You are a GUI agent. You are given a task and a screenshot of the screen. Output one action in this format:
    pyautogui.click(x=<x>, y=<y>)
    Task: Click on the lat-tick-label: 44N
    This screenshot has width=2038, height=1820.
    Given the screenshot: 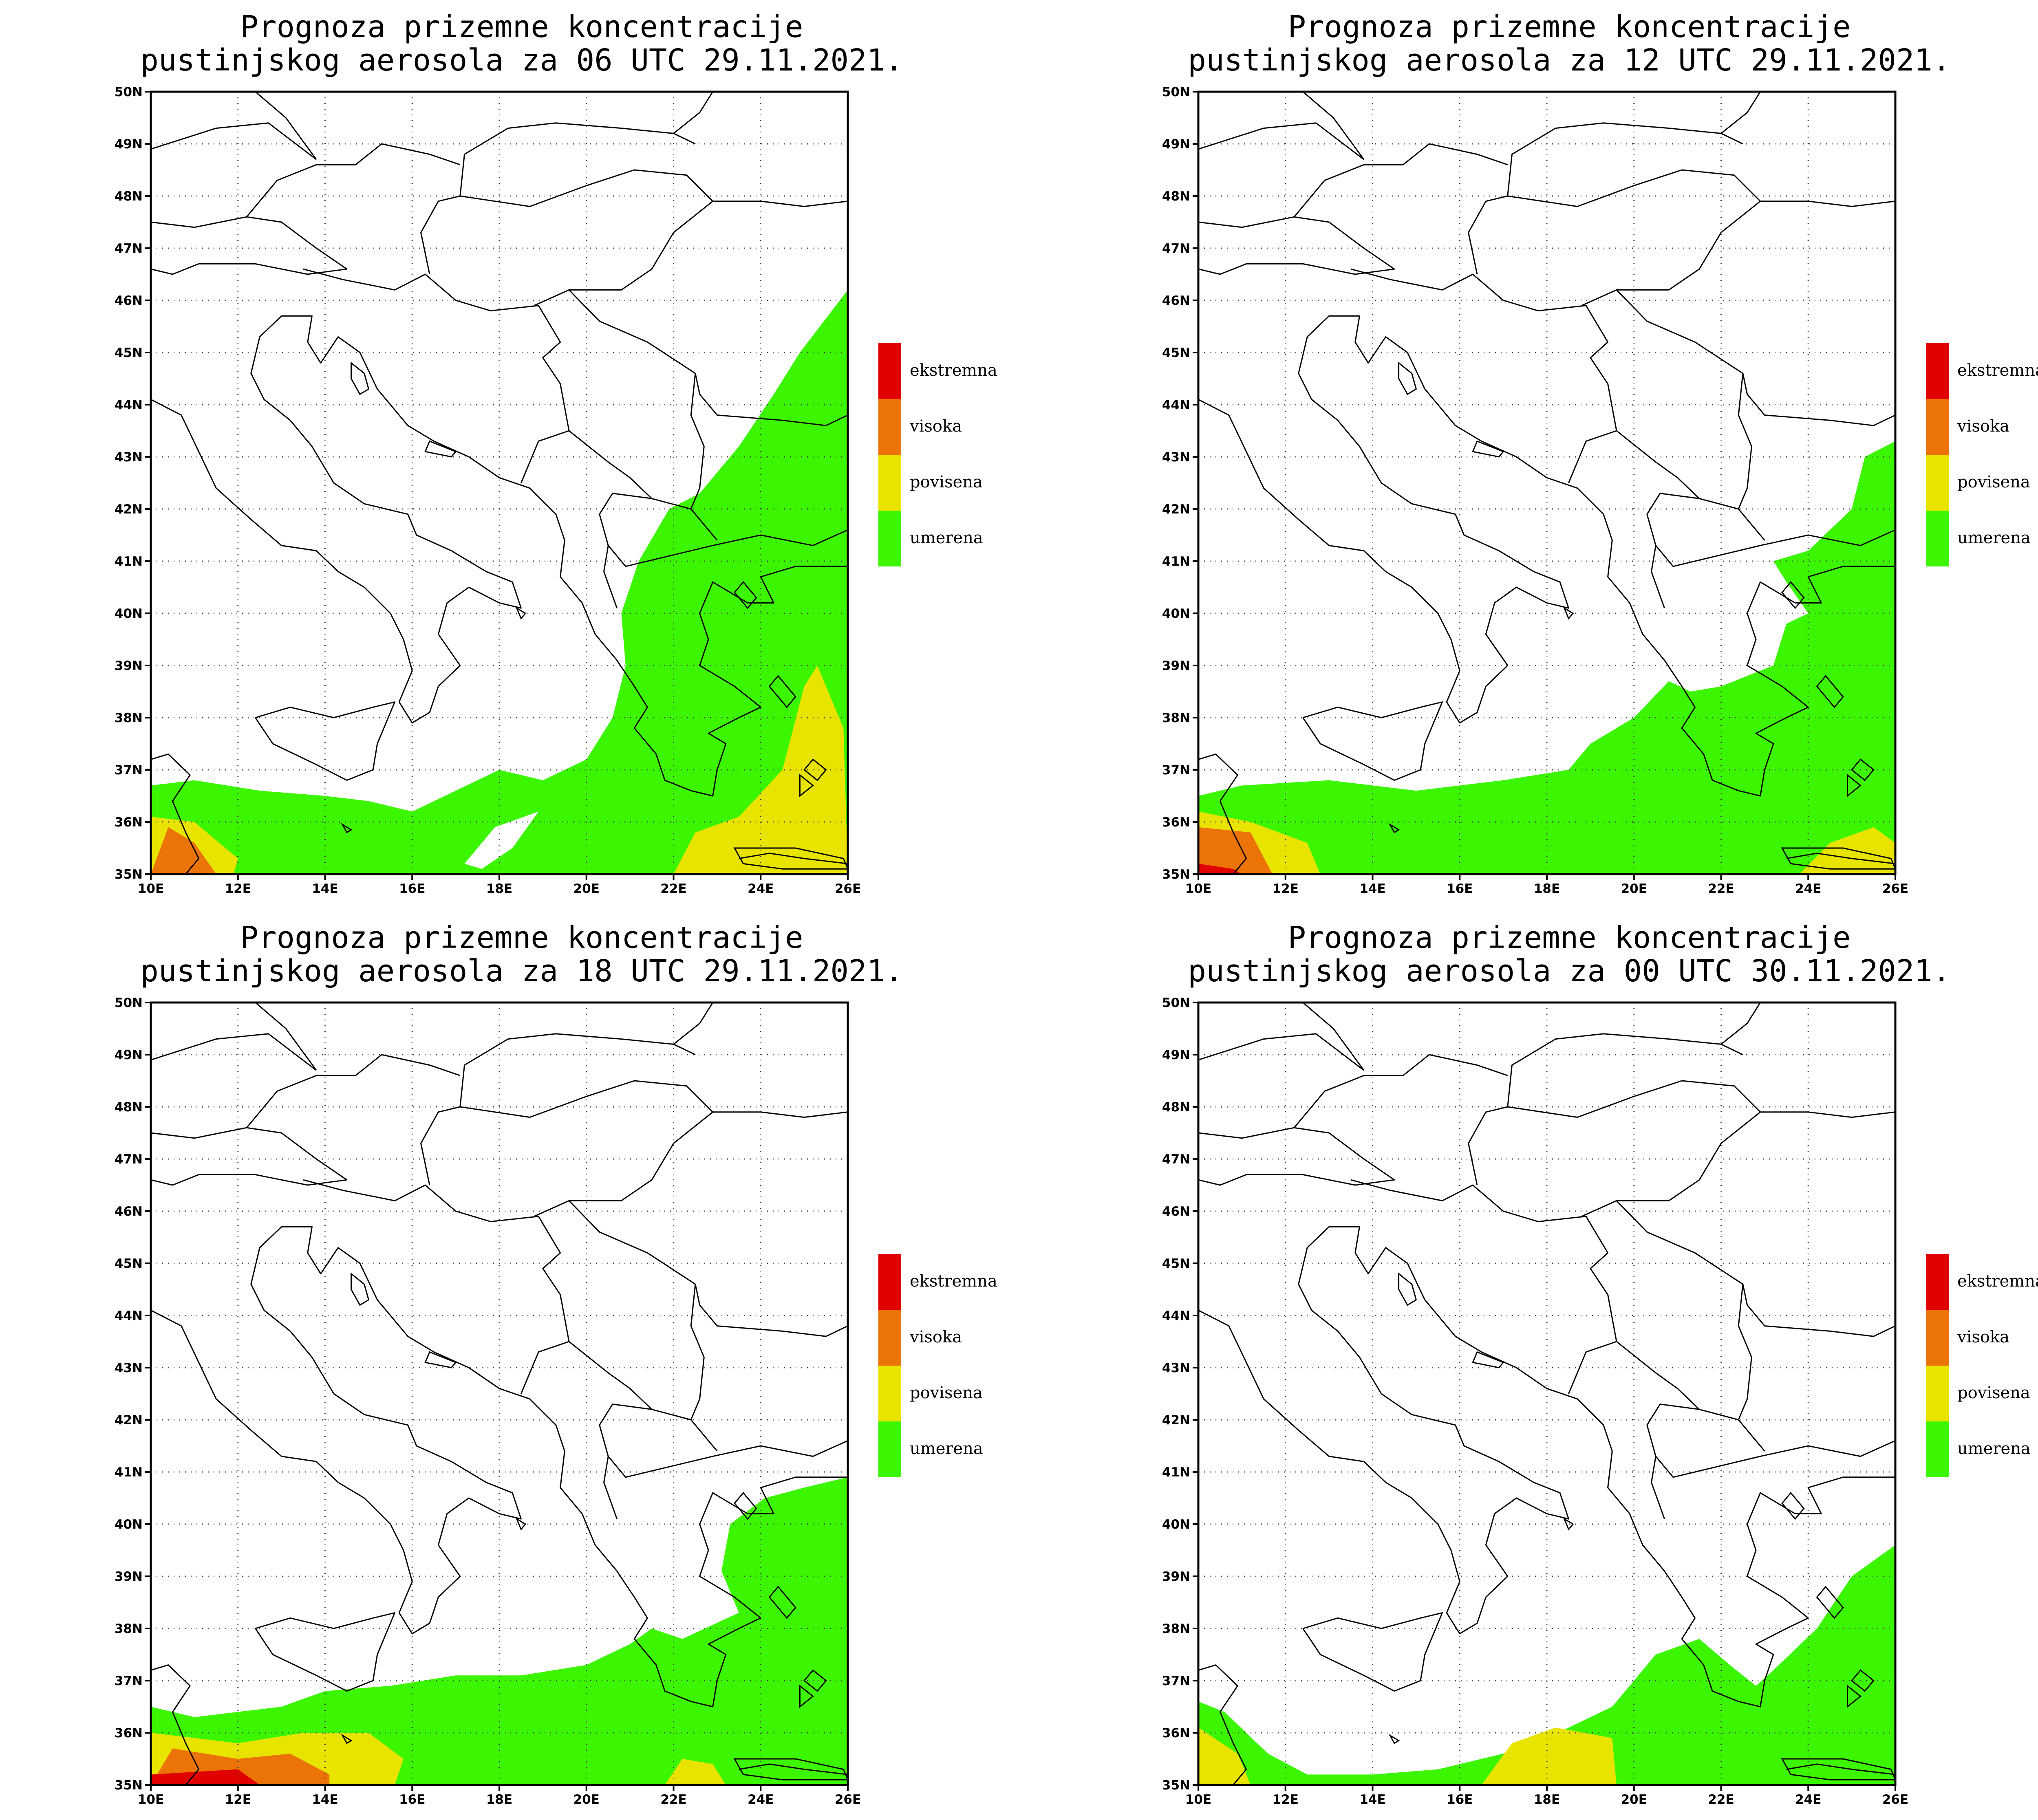 What is the action you would take?
    pyautogui.click(x=1176, y=405)
    